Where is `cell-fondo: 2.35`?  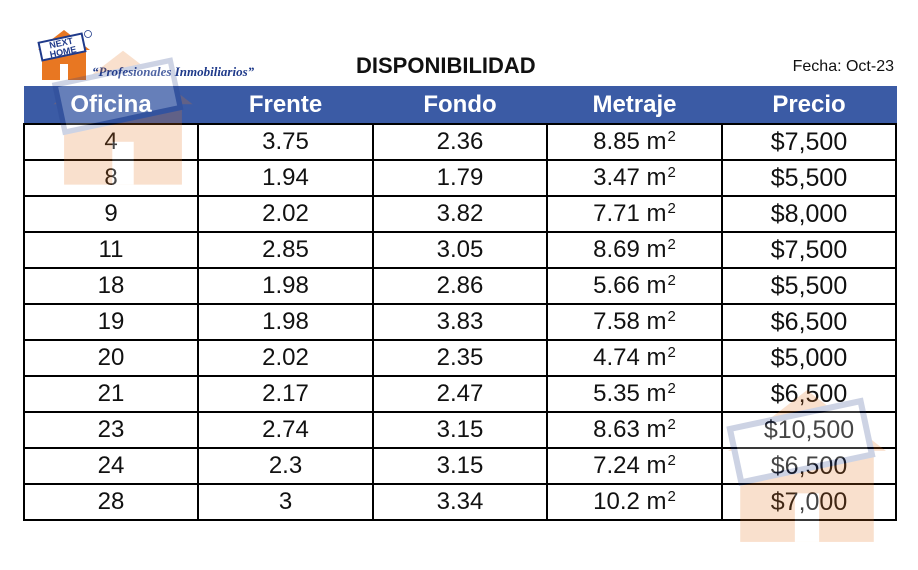
cell-fondo: 2.35 is located at coordinates (460, 358).